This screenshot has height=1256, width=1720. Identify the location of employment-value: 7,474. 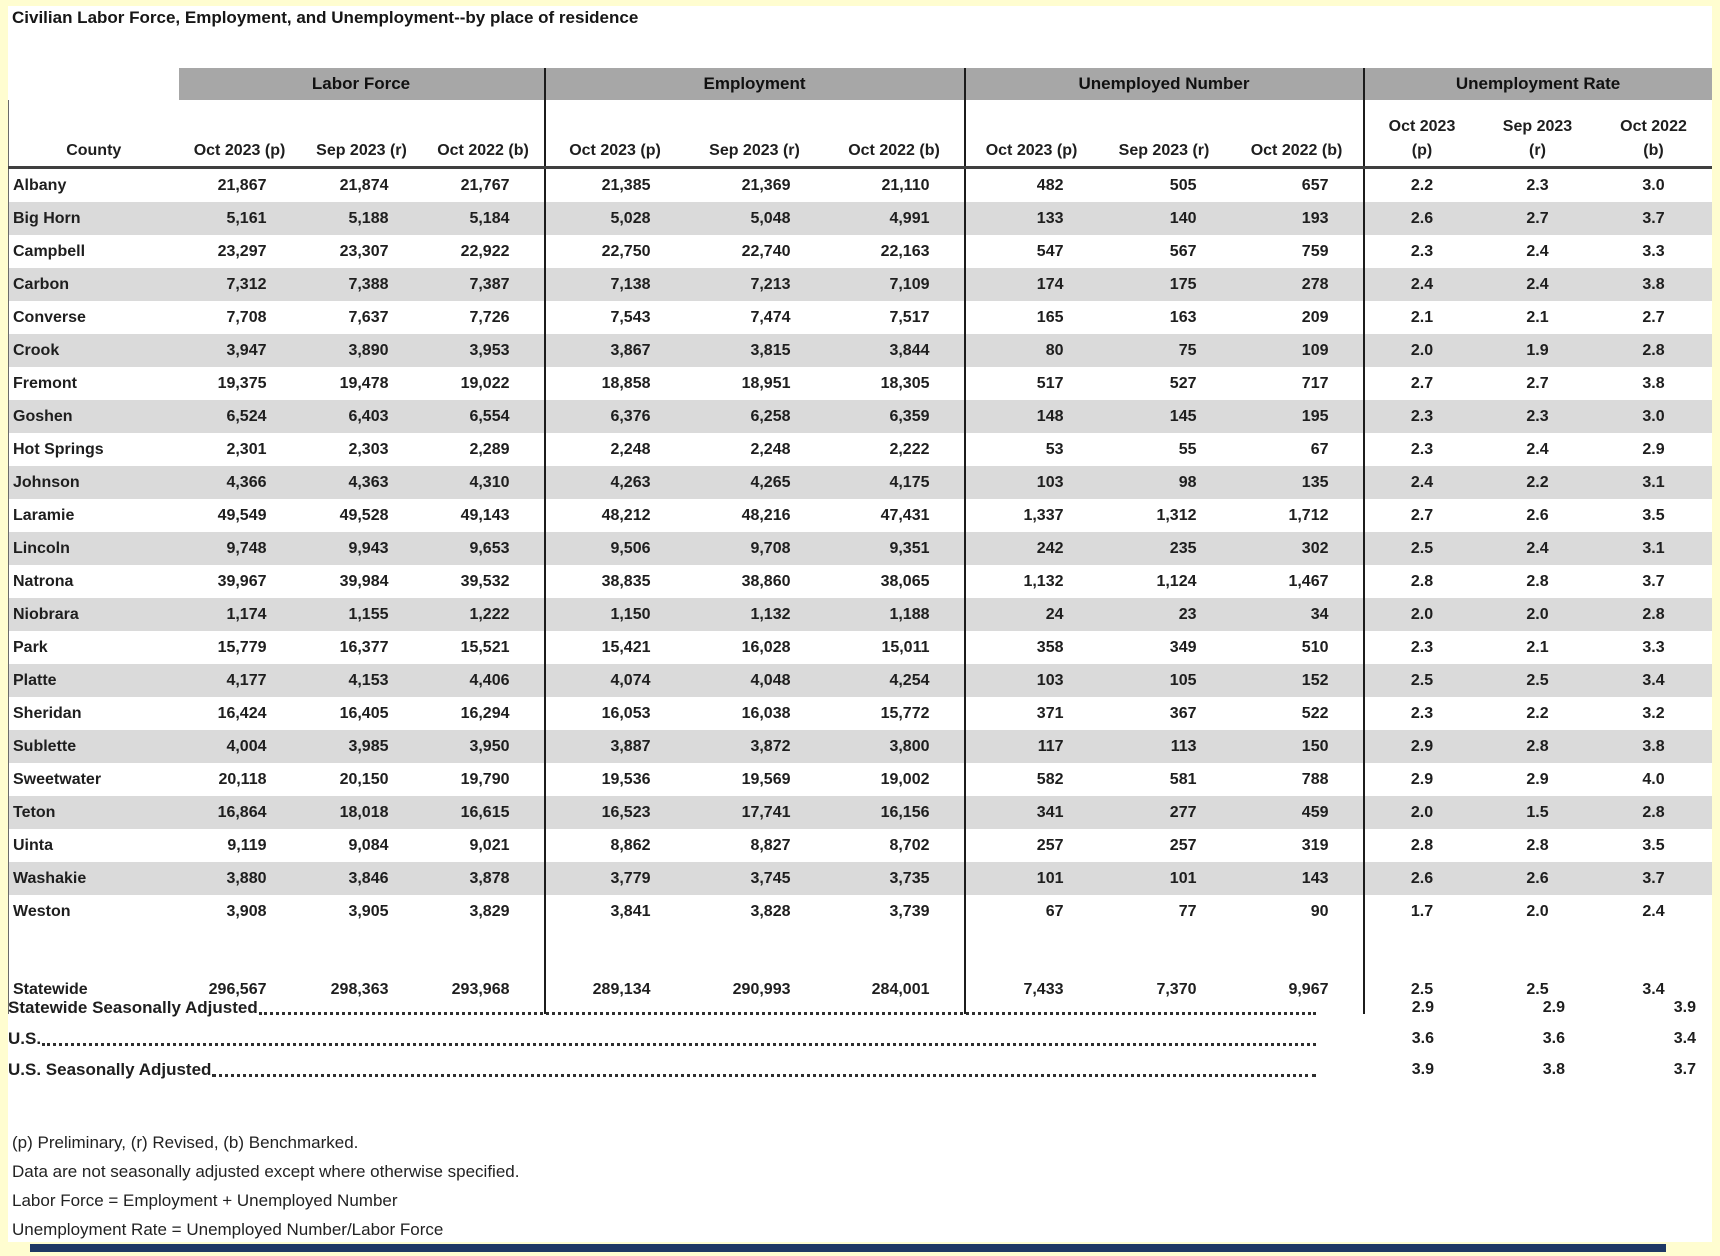
(770, 317).